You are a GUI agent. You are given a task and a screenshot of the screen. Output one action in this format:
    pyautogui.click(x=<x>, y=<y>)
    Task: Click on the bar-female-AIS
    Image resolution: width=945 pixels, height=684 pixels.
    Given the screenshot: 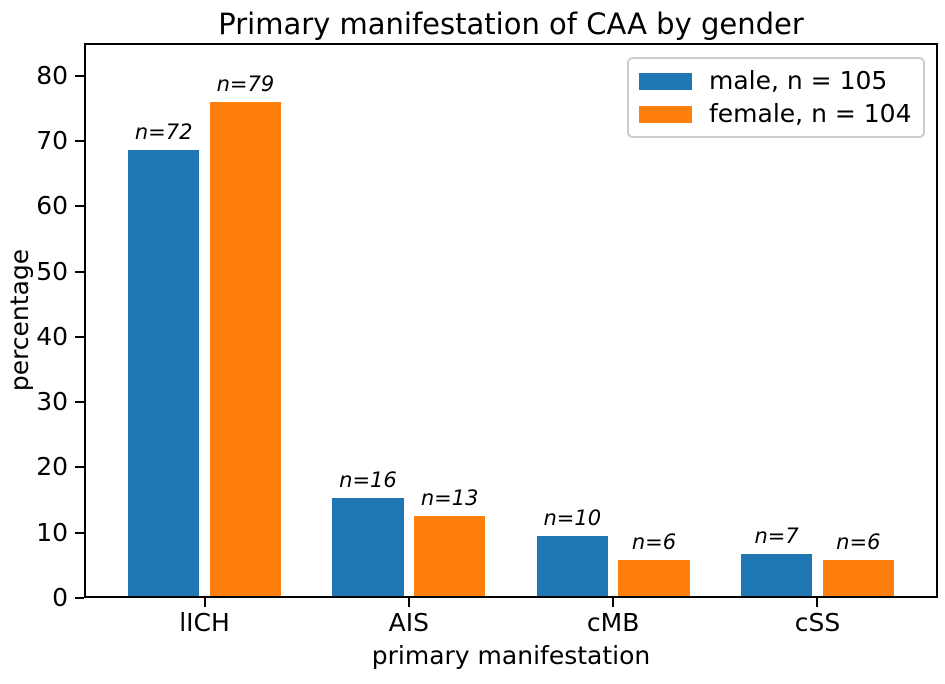 What is the action you would take?
    pyautogui.click(x=449, y=556)
    